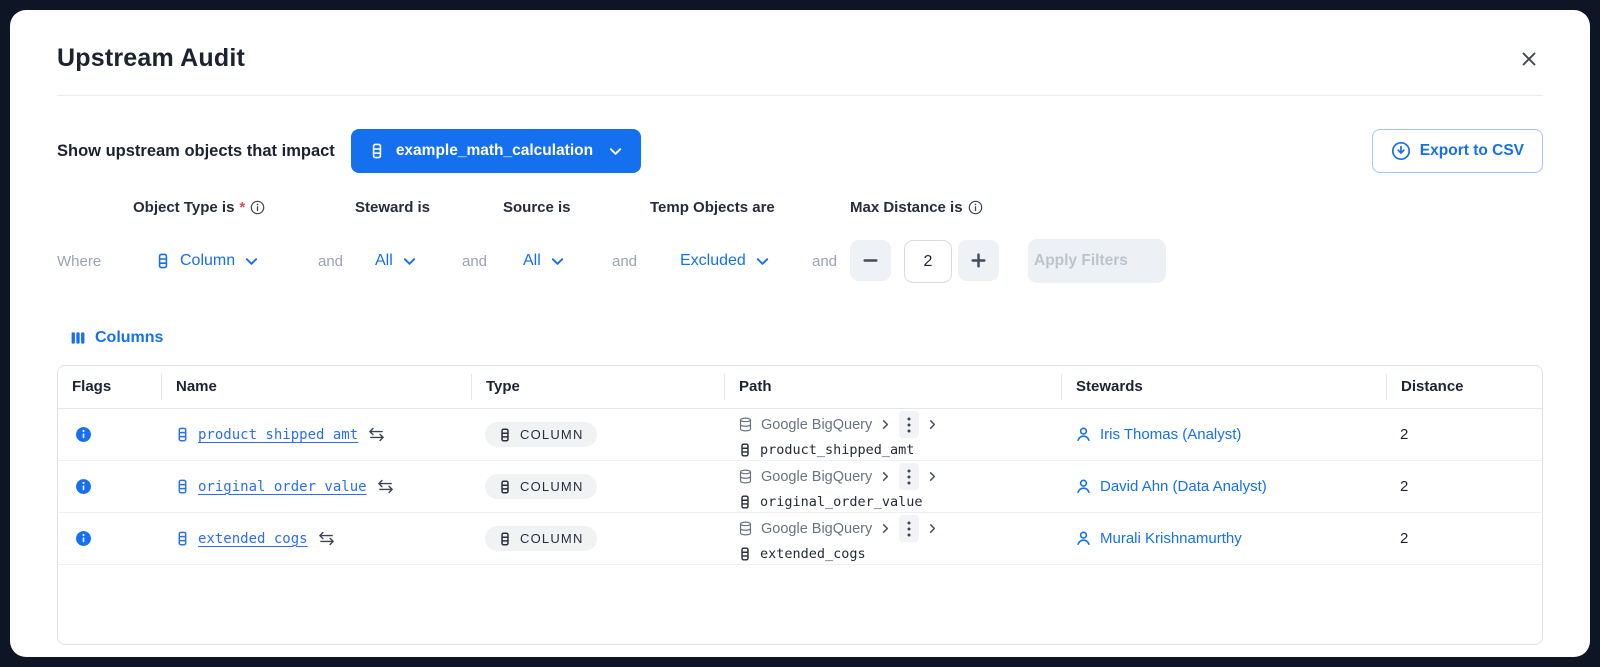 This screenshot has width=1600, height=667. I want to click on source-dropdown: All, so click(544, 261).